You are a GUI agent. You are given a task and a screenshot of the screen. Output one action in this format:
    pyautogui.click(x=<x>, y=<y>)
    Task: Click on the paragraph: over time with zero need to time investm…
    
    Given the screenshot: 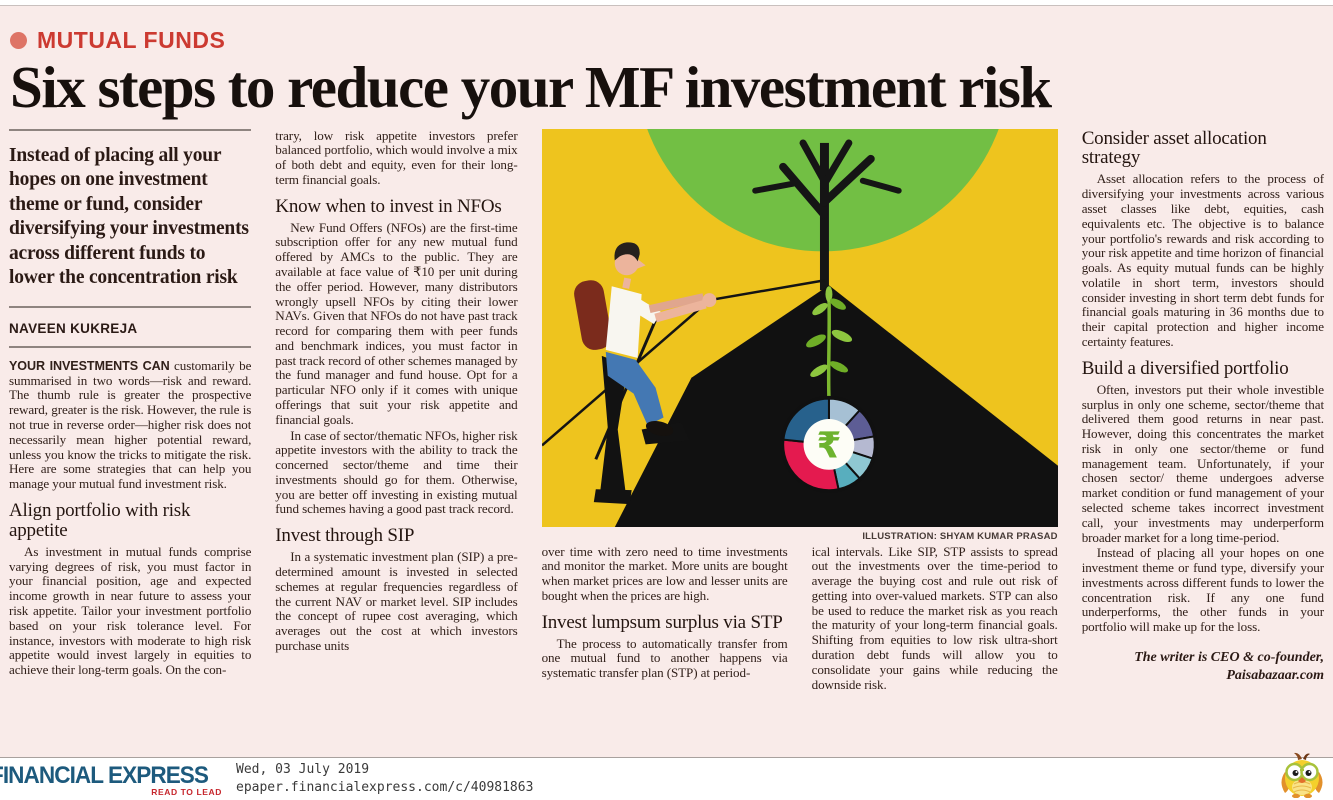 What is the action you would take?
    pyautogui.click(x=664, y=573)
    